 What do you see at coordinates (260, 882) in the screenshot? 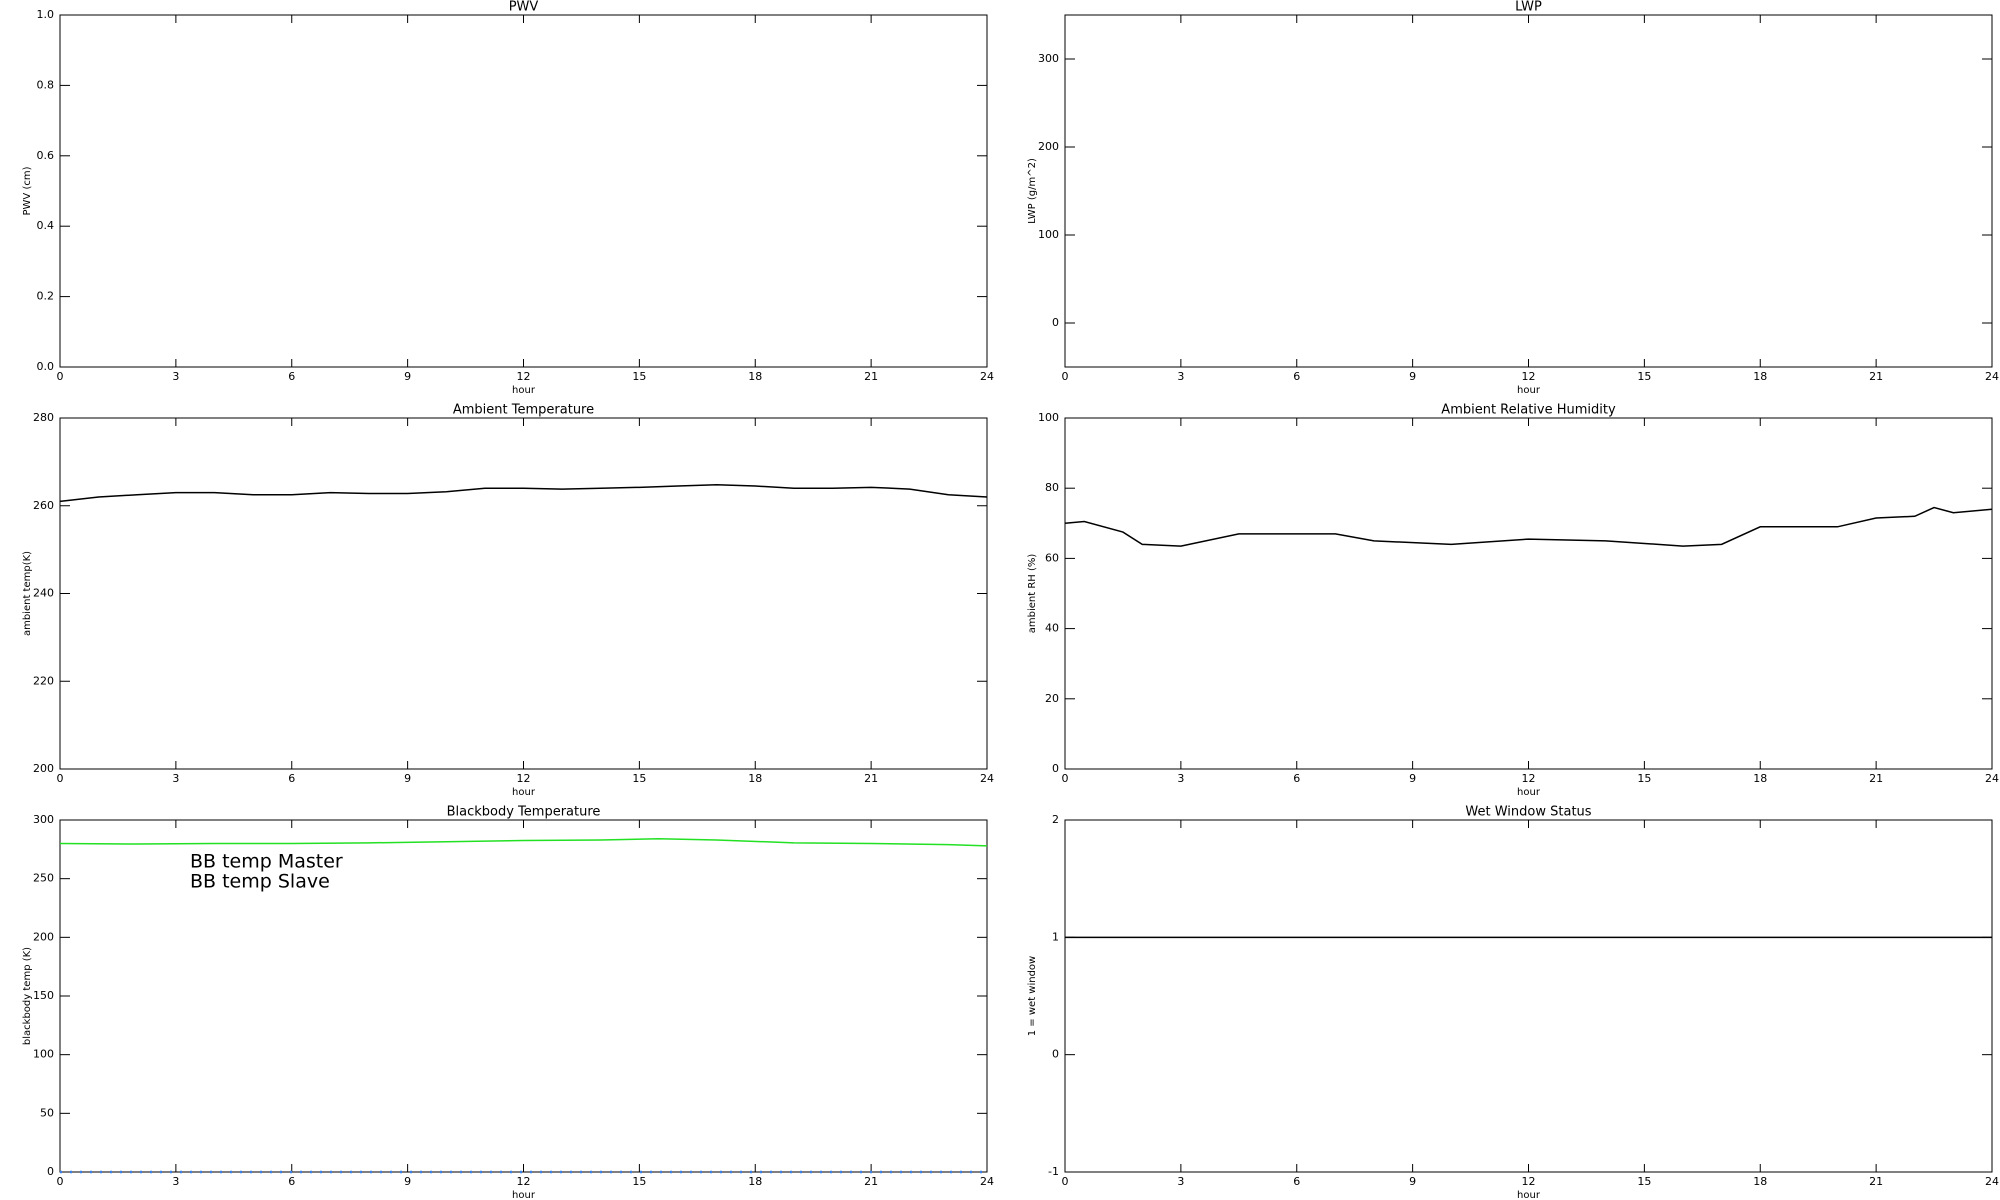
I see `legend-entry: BB temp Slave` at bounding box center [260, 882].